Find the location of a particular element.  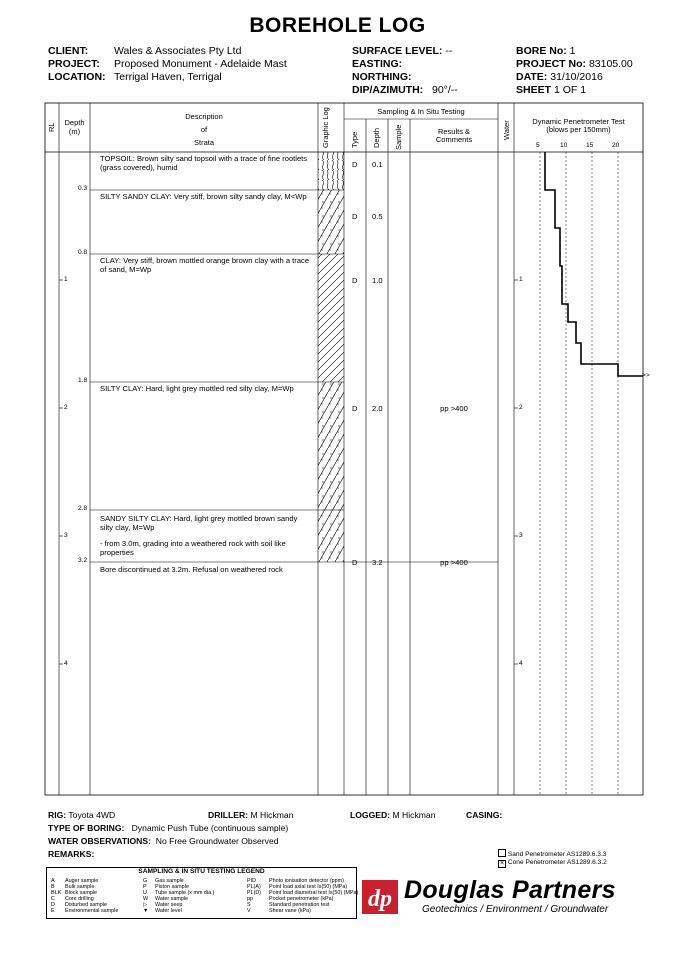

project-no-value: 83105.00 is located at coordinates (610, 64).